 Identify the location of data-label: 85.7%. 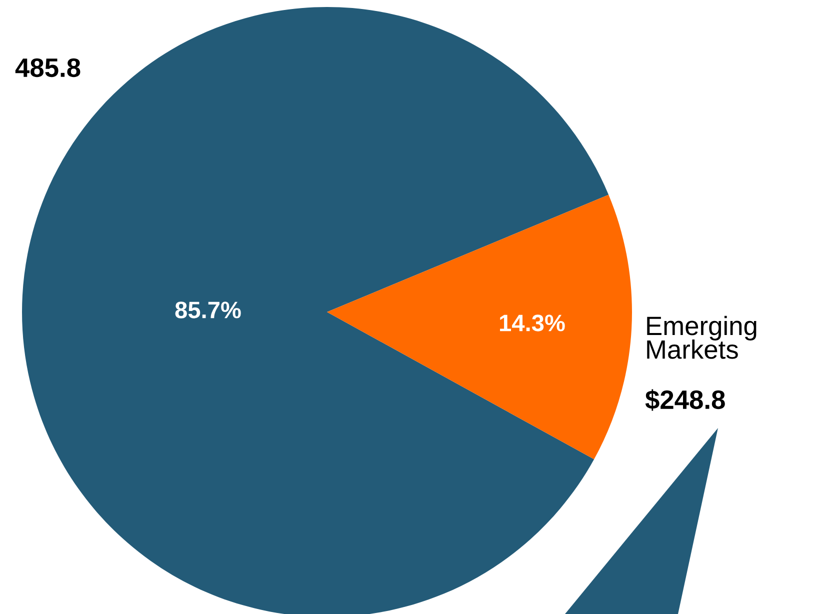
(208, 310).